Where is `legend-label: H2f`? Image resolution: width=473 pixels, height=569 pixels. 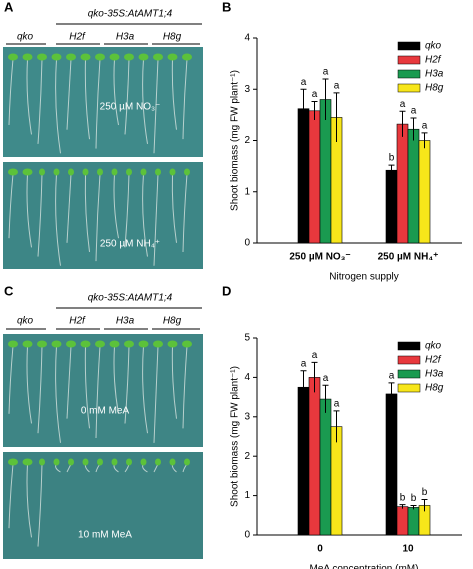 legend-label: H2f is located at coordinates (433, 60).